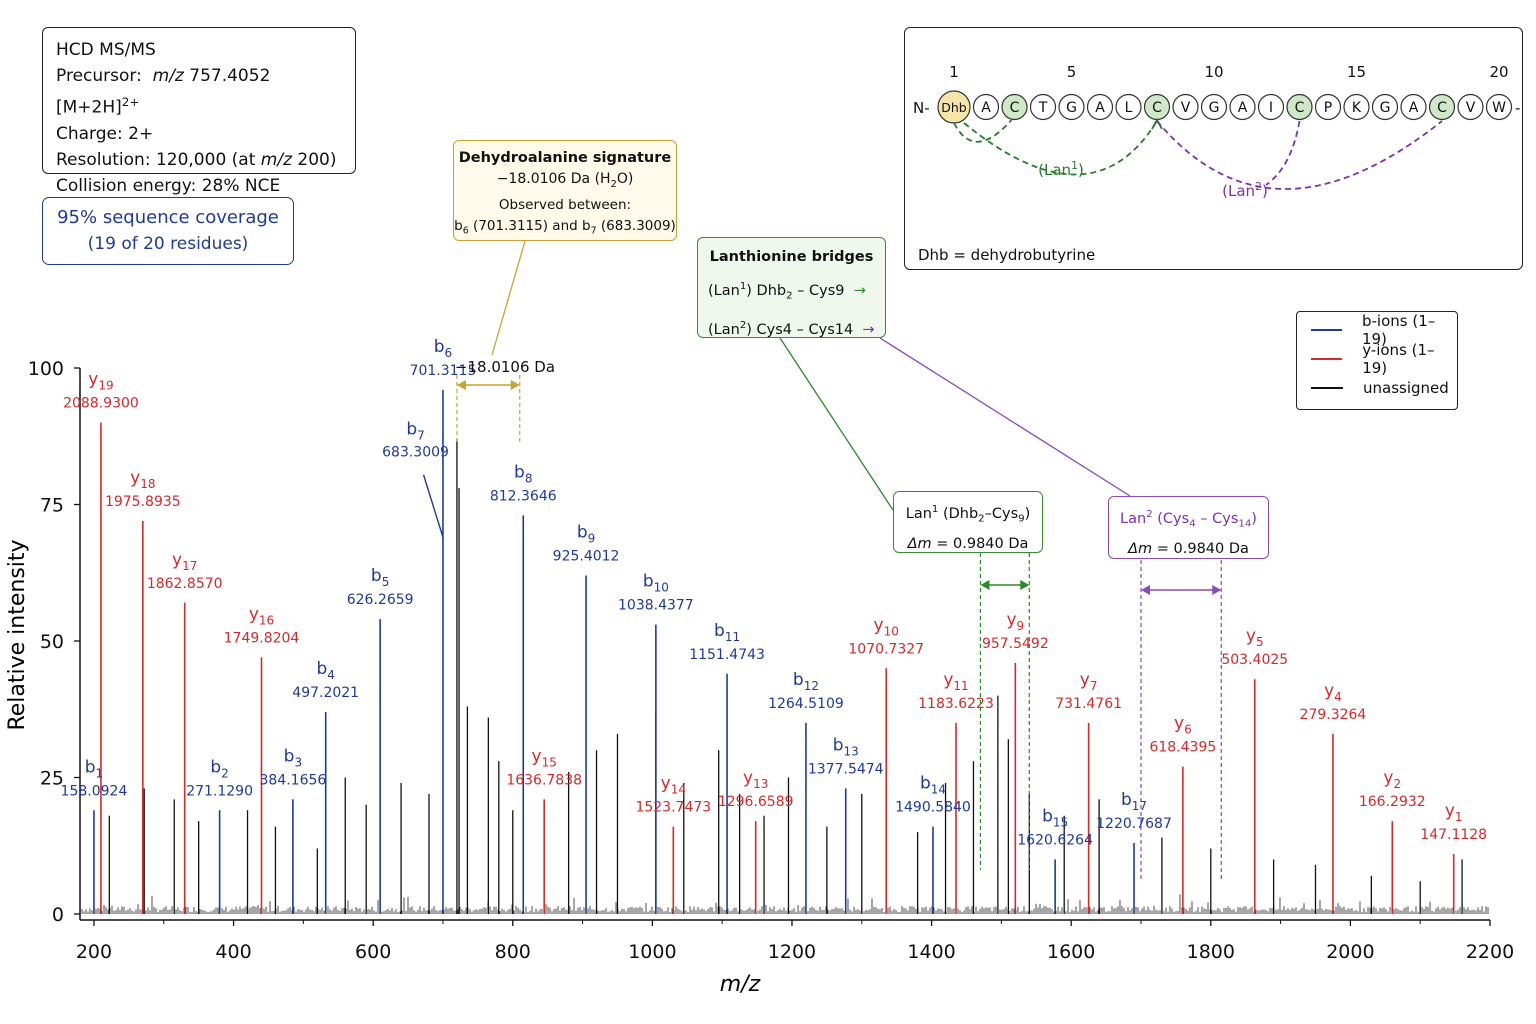 The image size is (1536, 1024). I want to click on x-tick-label: 1400, so click(931, 952).